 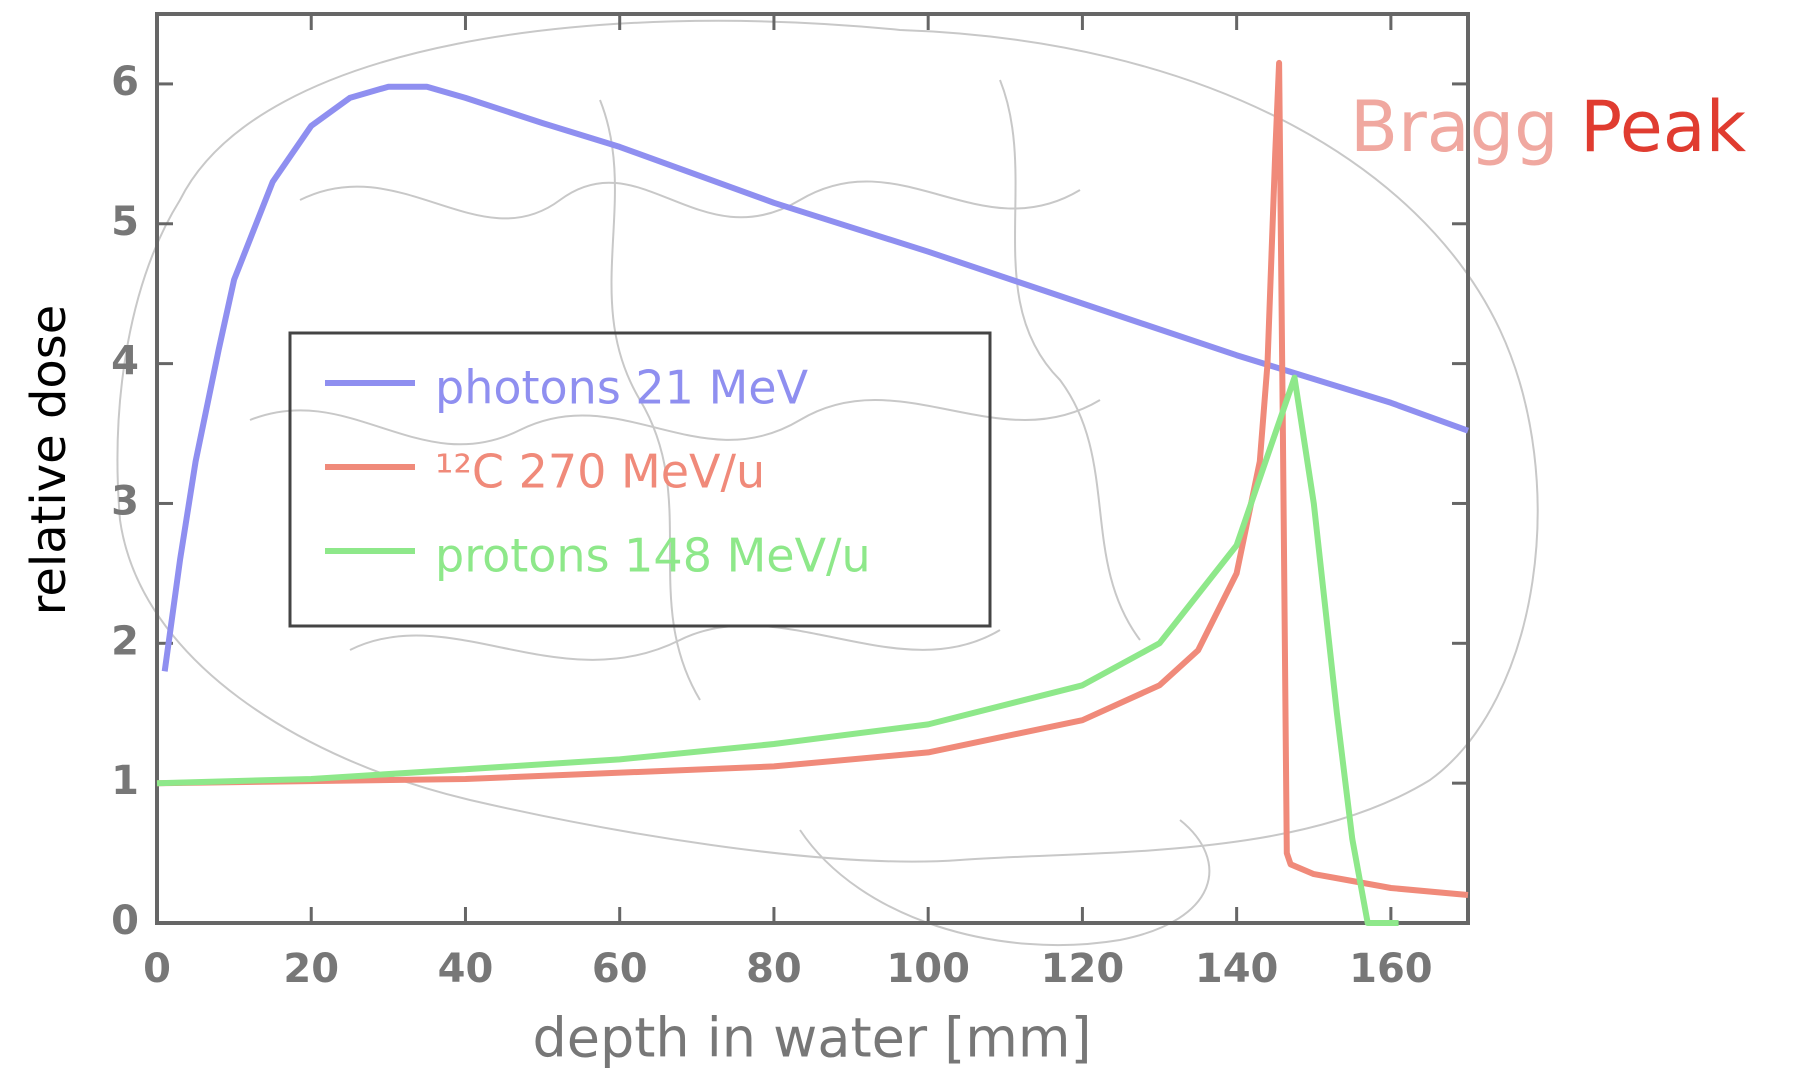 What do you see at coordinates (1391, 969) in the screenshot?
I see `x-tick-label: 160` at bounding box center [1391, 969].